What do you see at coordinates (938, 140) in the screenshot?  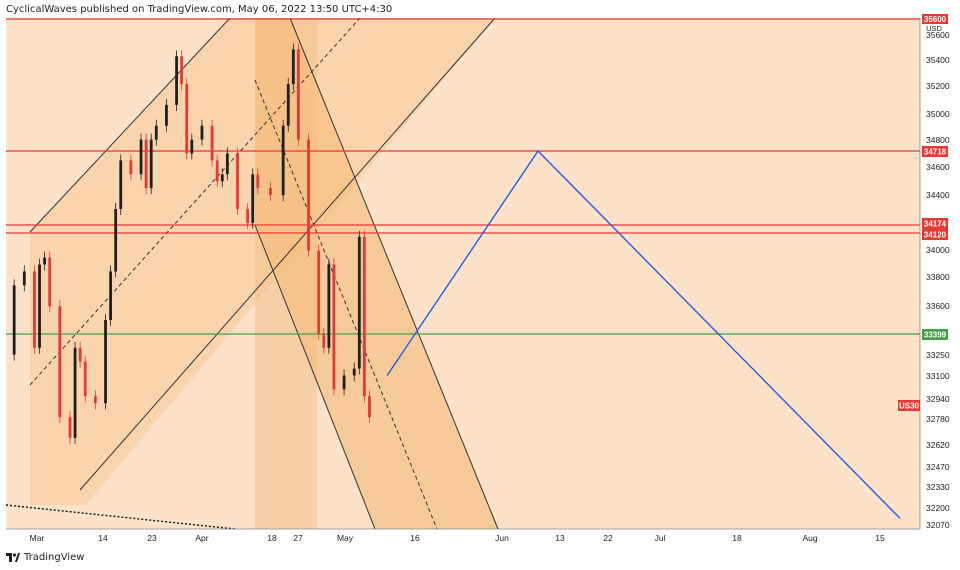 I see `price-axis-tick: 34800` at bounding box center [938, 140].